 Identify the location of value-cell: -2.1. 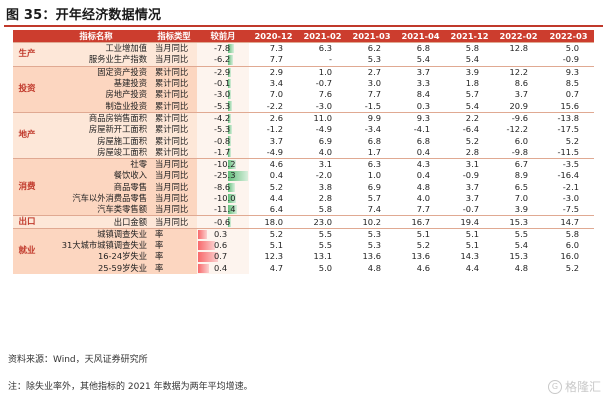
(570, 186).